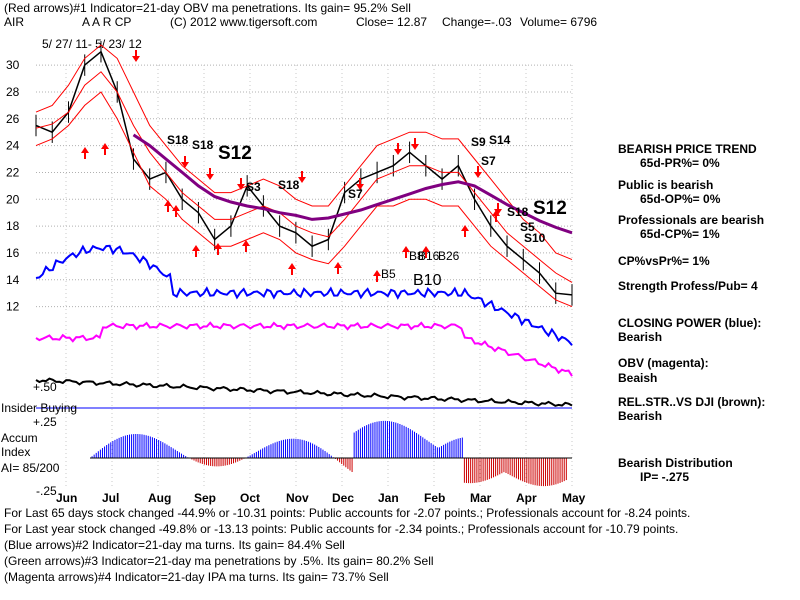 The image size is (800, 600). Describe the element at coordinates (527, 227) in the screenshot. I see `signal-label: S5` at that location.